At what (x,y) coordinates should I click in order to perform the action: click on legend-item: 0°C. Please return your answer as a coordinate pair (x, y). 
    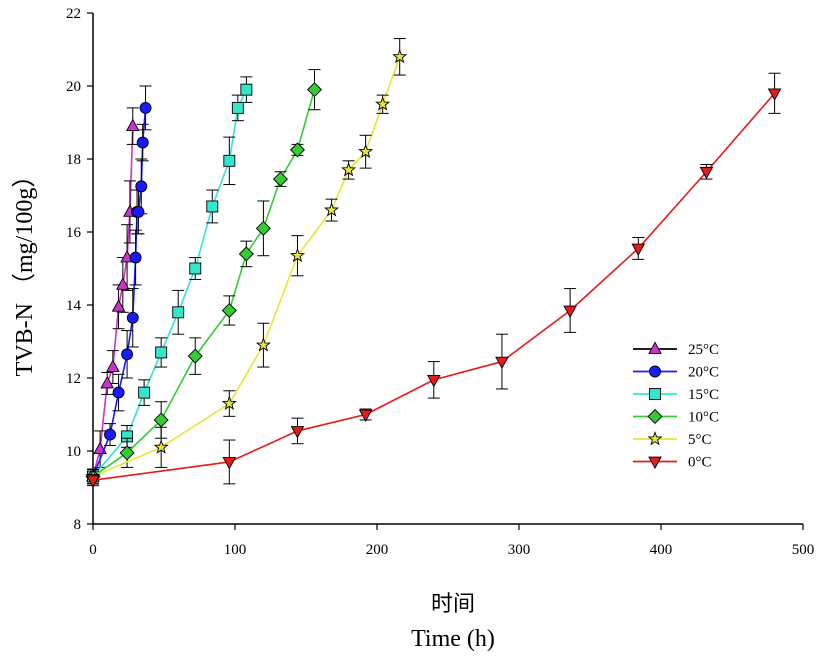
    Looking at the image, I should click on (672, 463).